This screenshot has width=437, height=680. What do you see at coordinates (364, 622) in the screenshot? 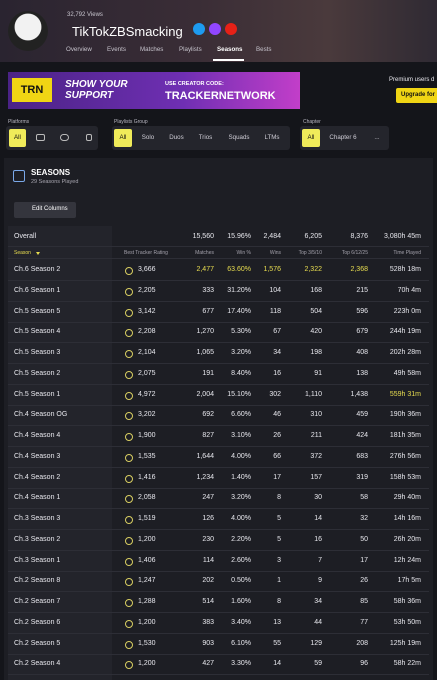
I see `stat-cell: 77` at bounding box center [364, 622].